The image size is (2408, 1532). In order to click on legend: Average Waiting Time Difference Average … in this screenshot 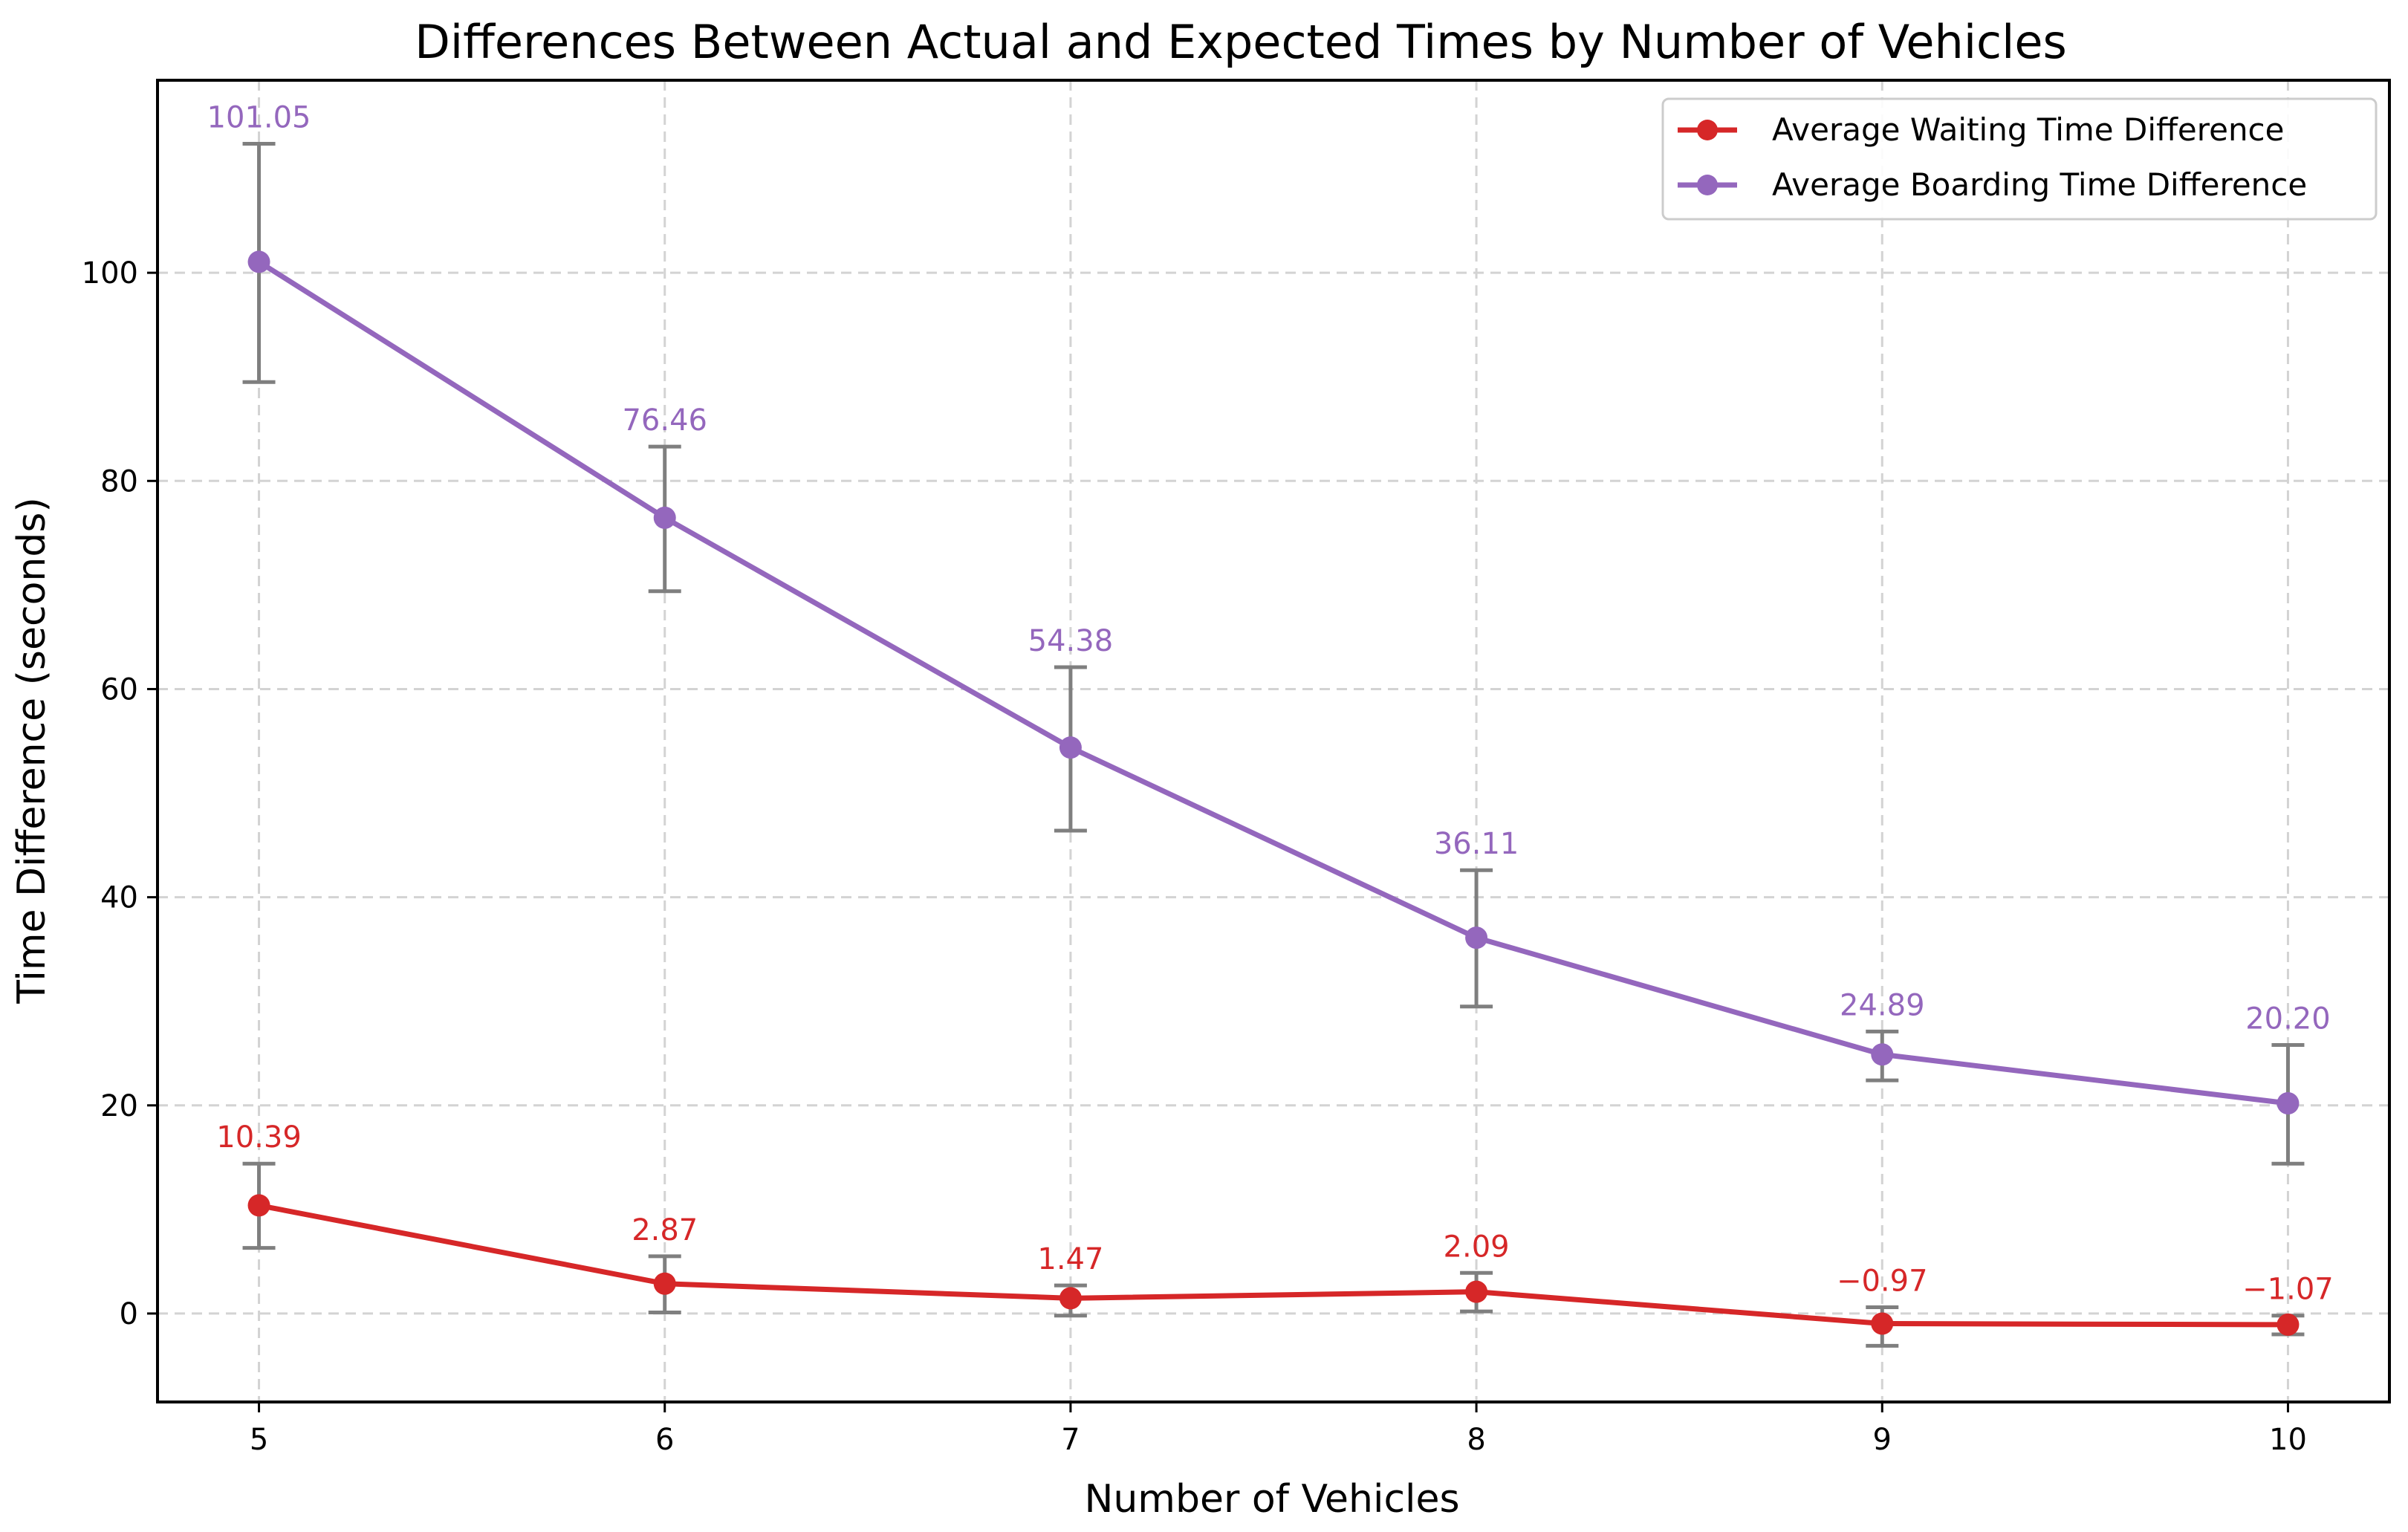, I will do `click(2019, 159)`.